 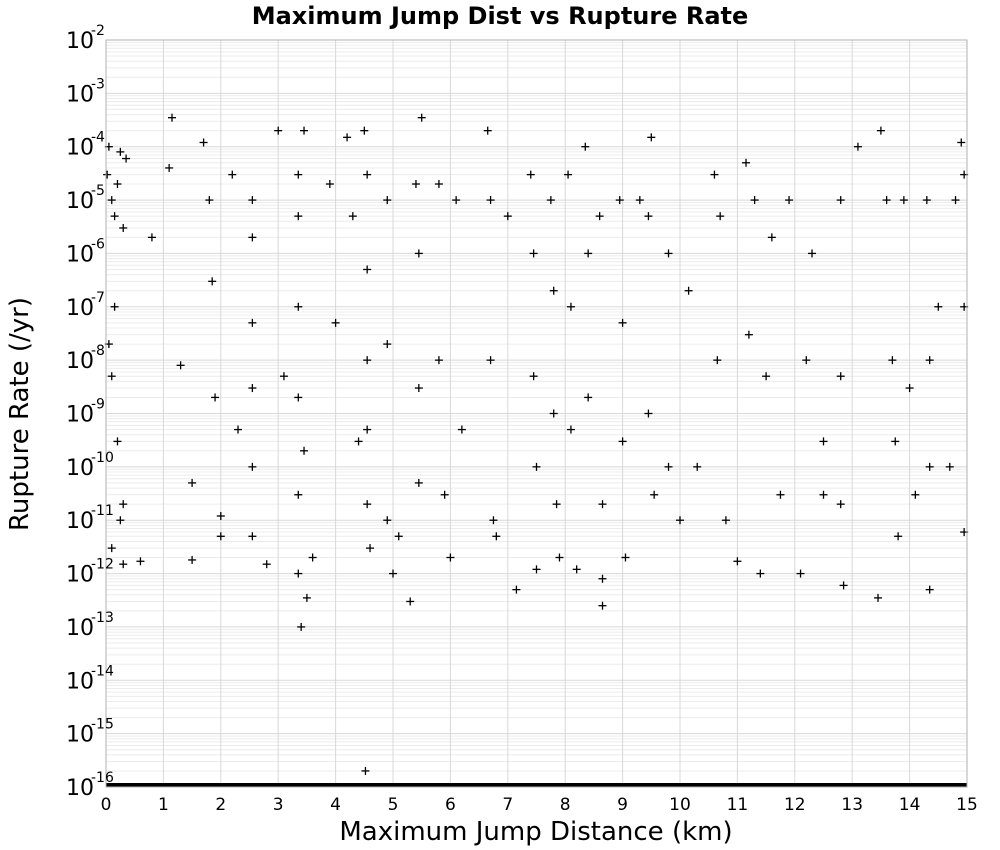 What do you see at coordinates (220, 805) in the screenshot?
I see `x-tick-label: 2` at bounding box center [220, 805].